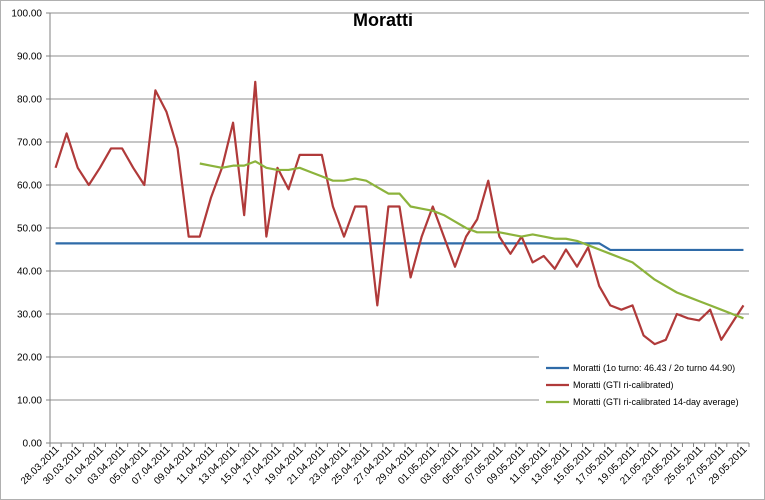  Describe the element at coordinates (29, 272) in the screenshot. I see `y-tick-label: 40.00` at that location.